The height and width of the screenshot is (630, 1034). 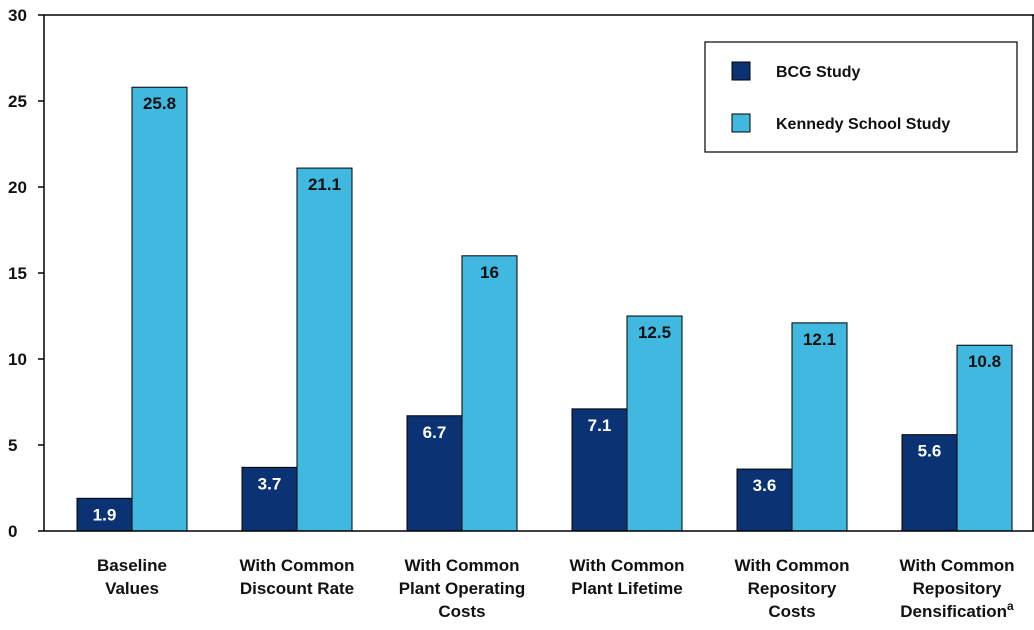 I want to click on legend-box, so click(x=861, y=97).